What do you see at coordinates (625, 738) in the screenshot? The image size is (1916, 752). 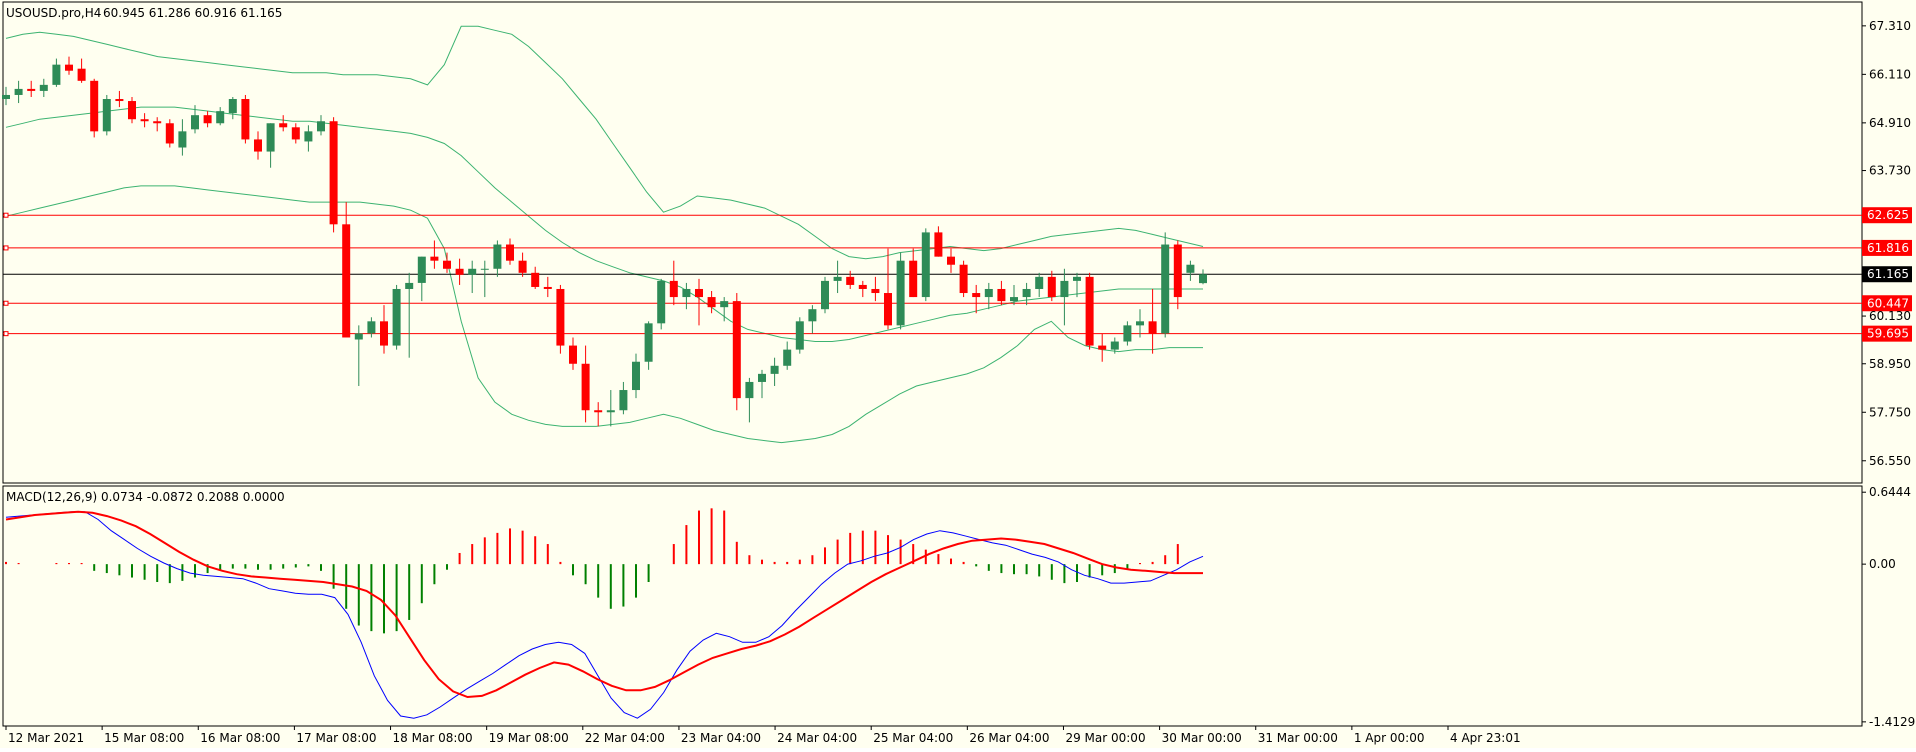 I see `time-tick-label: 22 Mar 04:00` at bounding box center [625, 738].